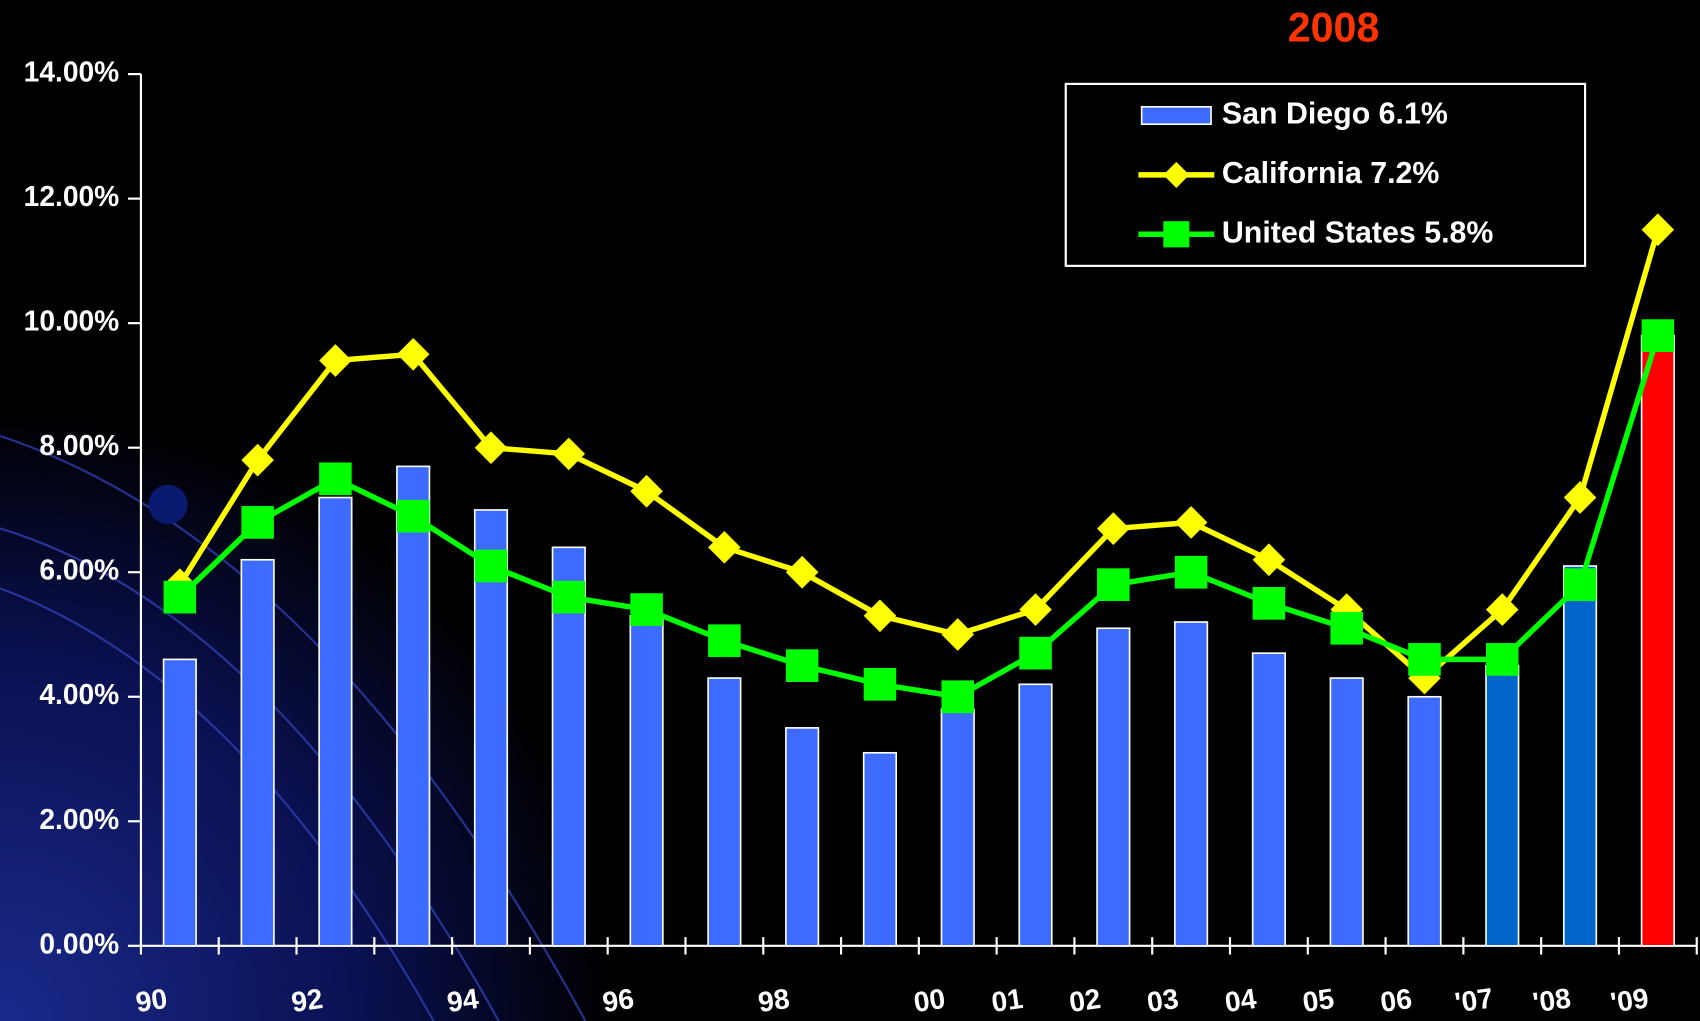 The width and height of the screenshot is (1700, 1021). I want to click on y-tick-label: 14.00%, so click(72, 72).